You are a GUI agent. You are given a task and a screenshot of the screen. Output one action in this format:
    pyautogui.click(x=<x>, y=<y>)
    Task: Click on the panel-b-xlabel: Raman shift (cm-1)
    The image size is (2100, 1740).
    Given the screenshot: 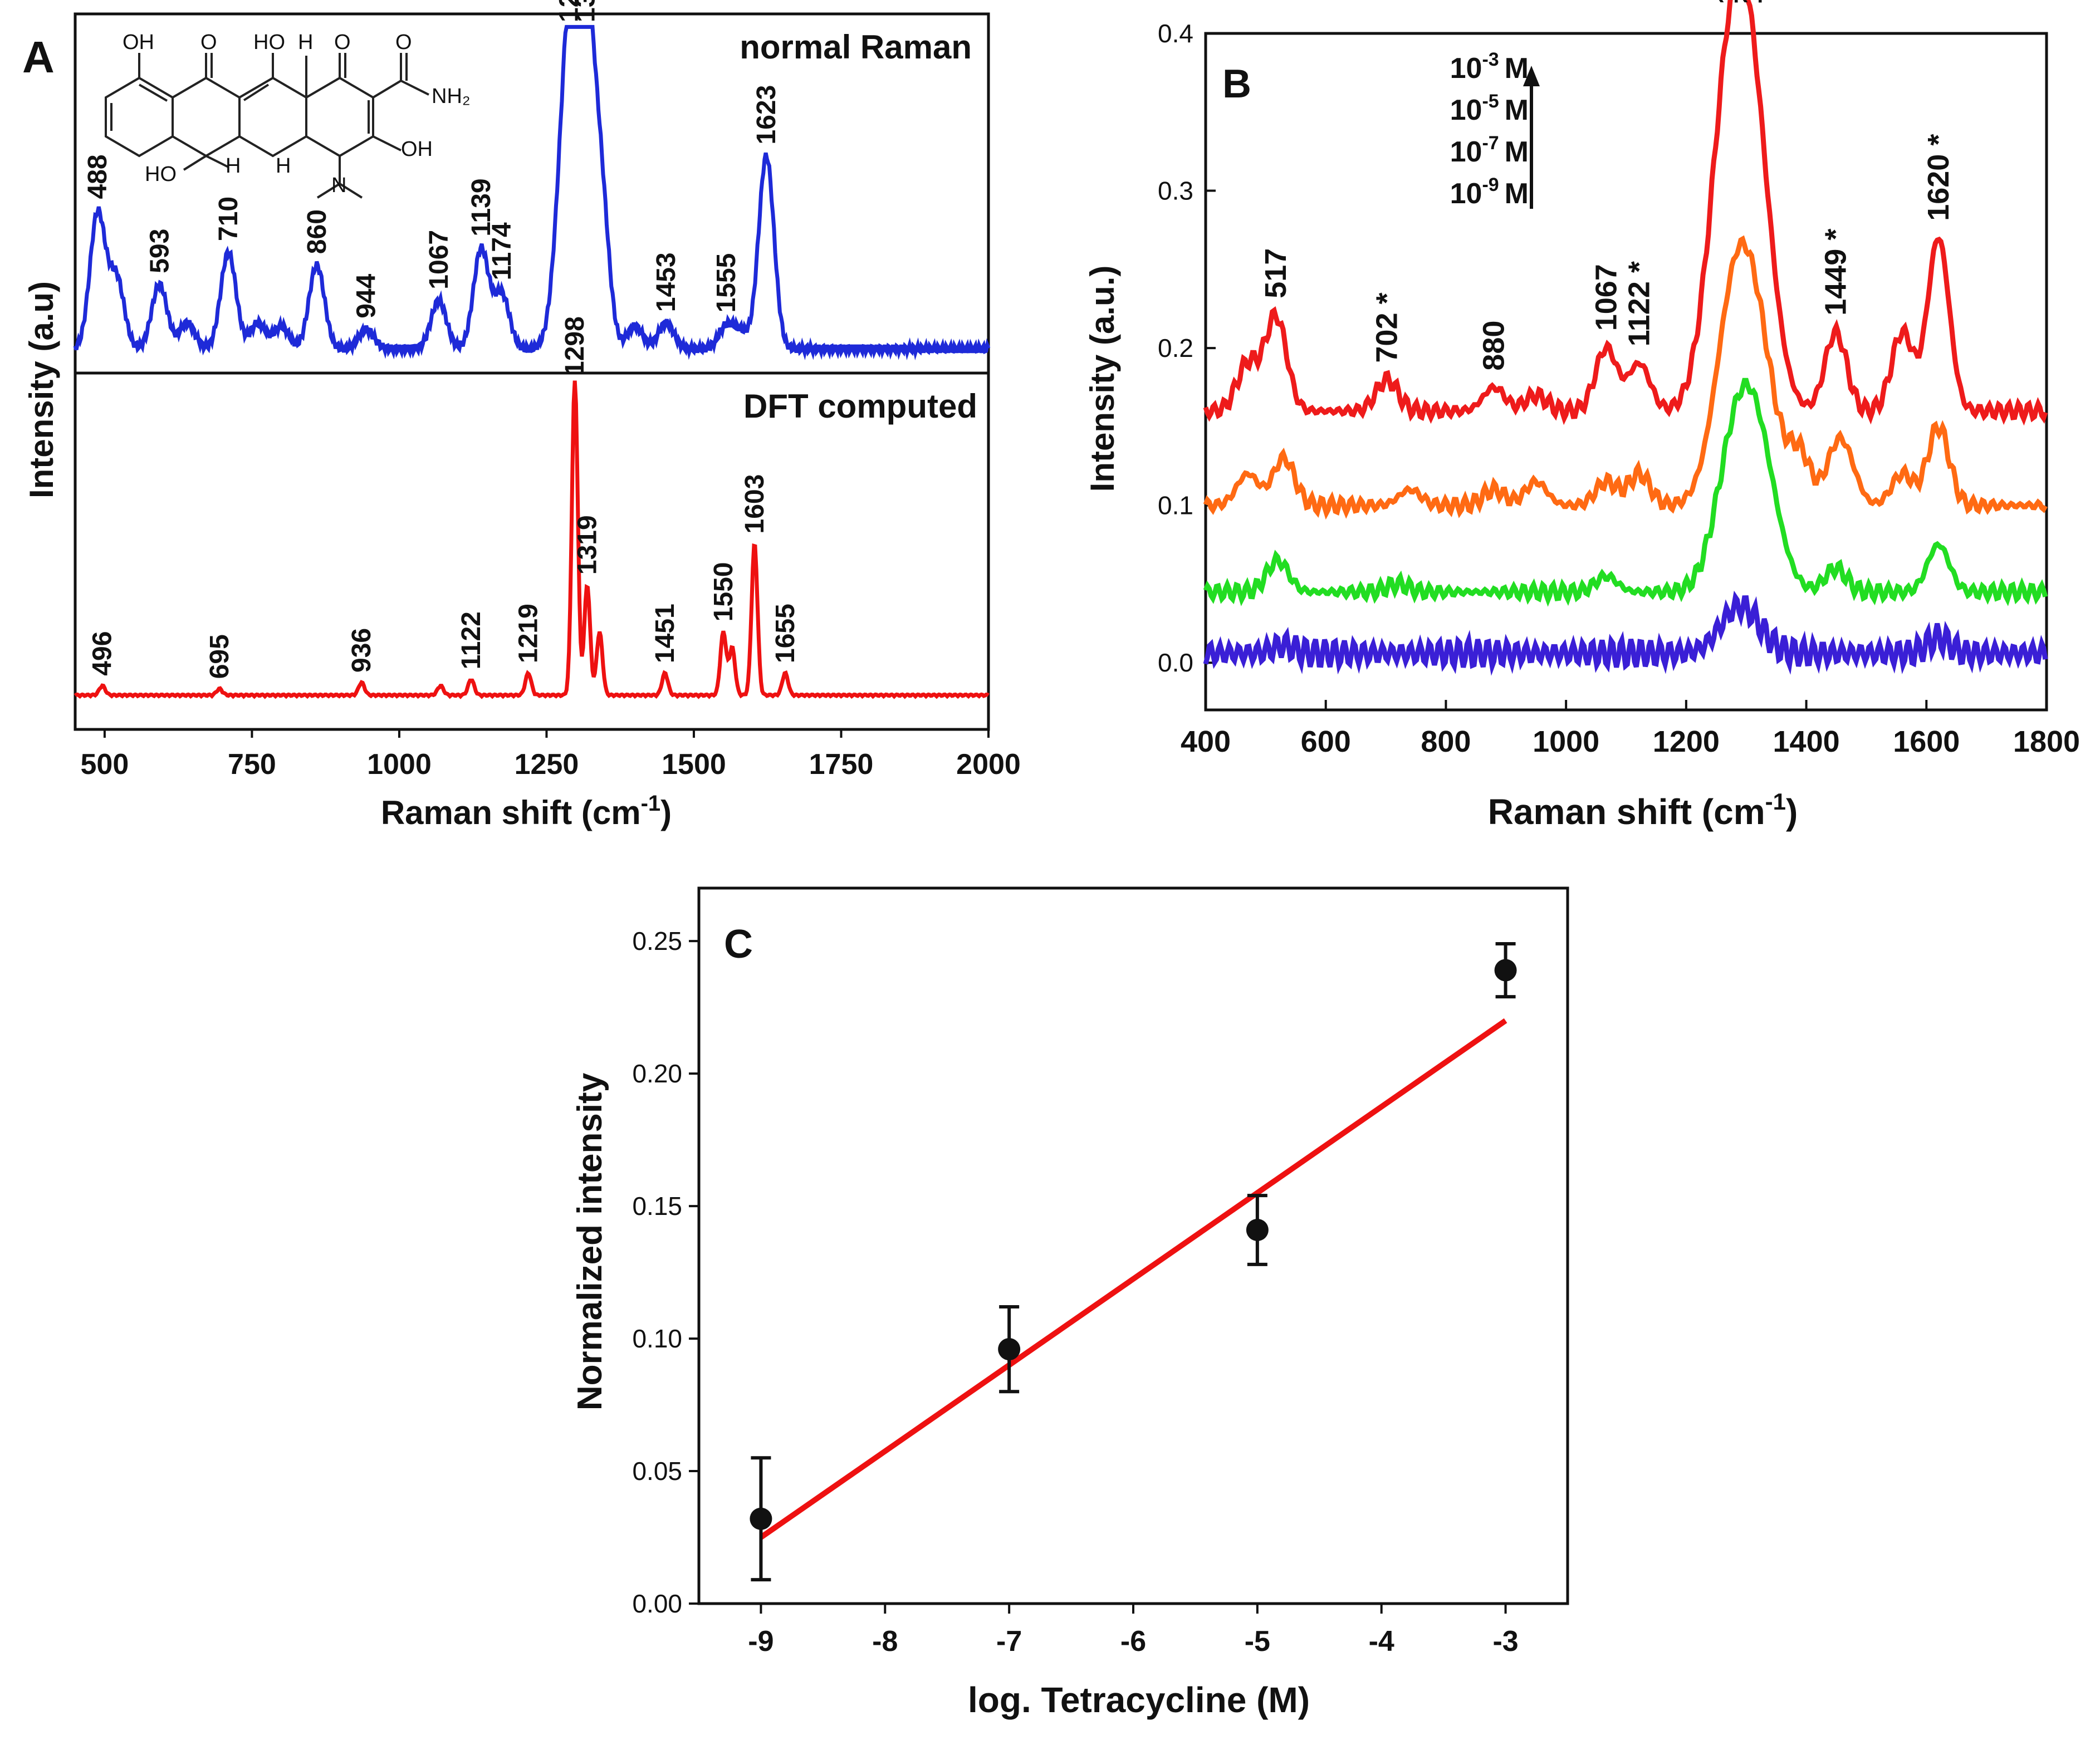 What is the action you would take?
    pyautogui.click(x=1643, y=810)
    